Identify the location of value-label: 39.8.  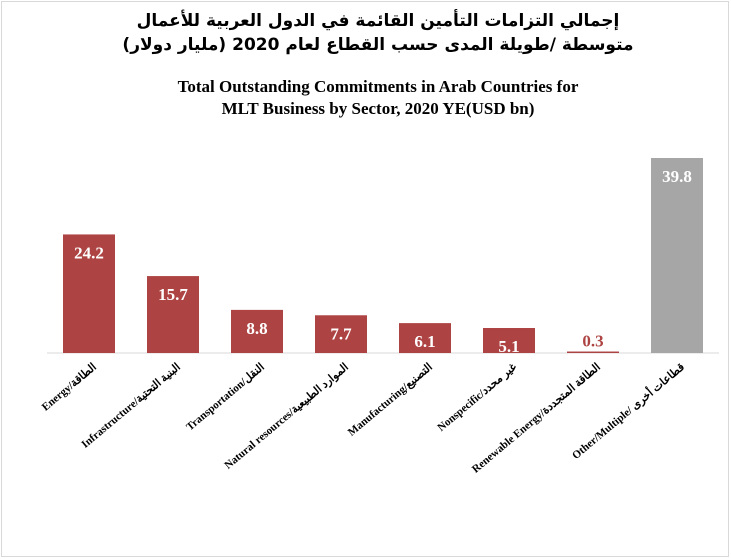
(677, 176).